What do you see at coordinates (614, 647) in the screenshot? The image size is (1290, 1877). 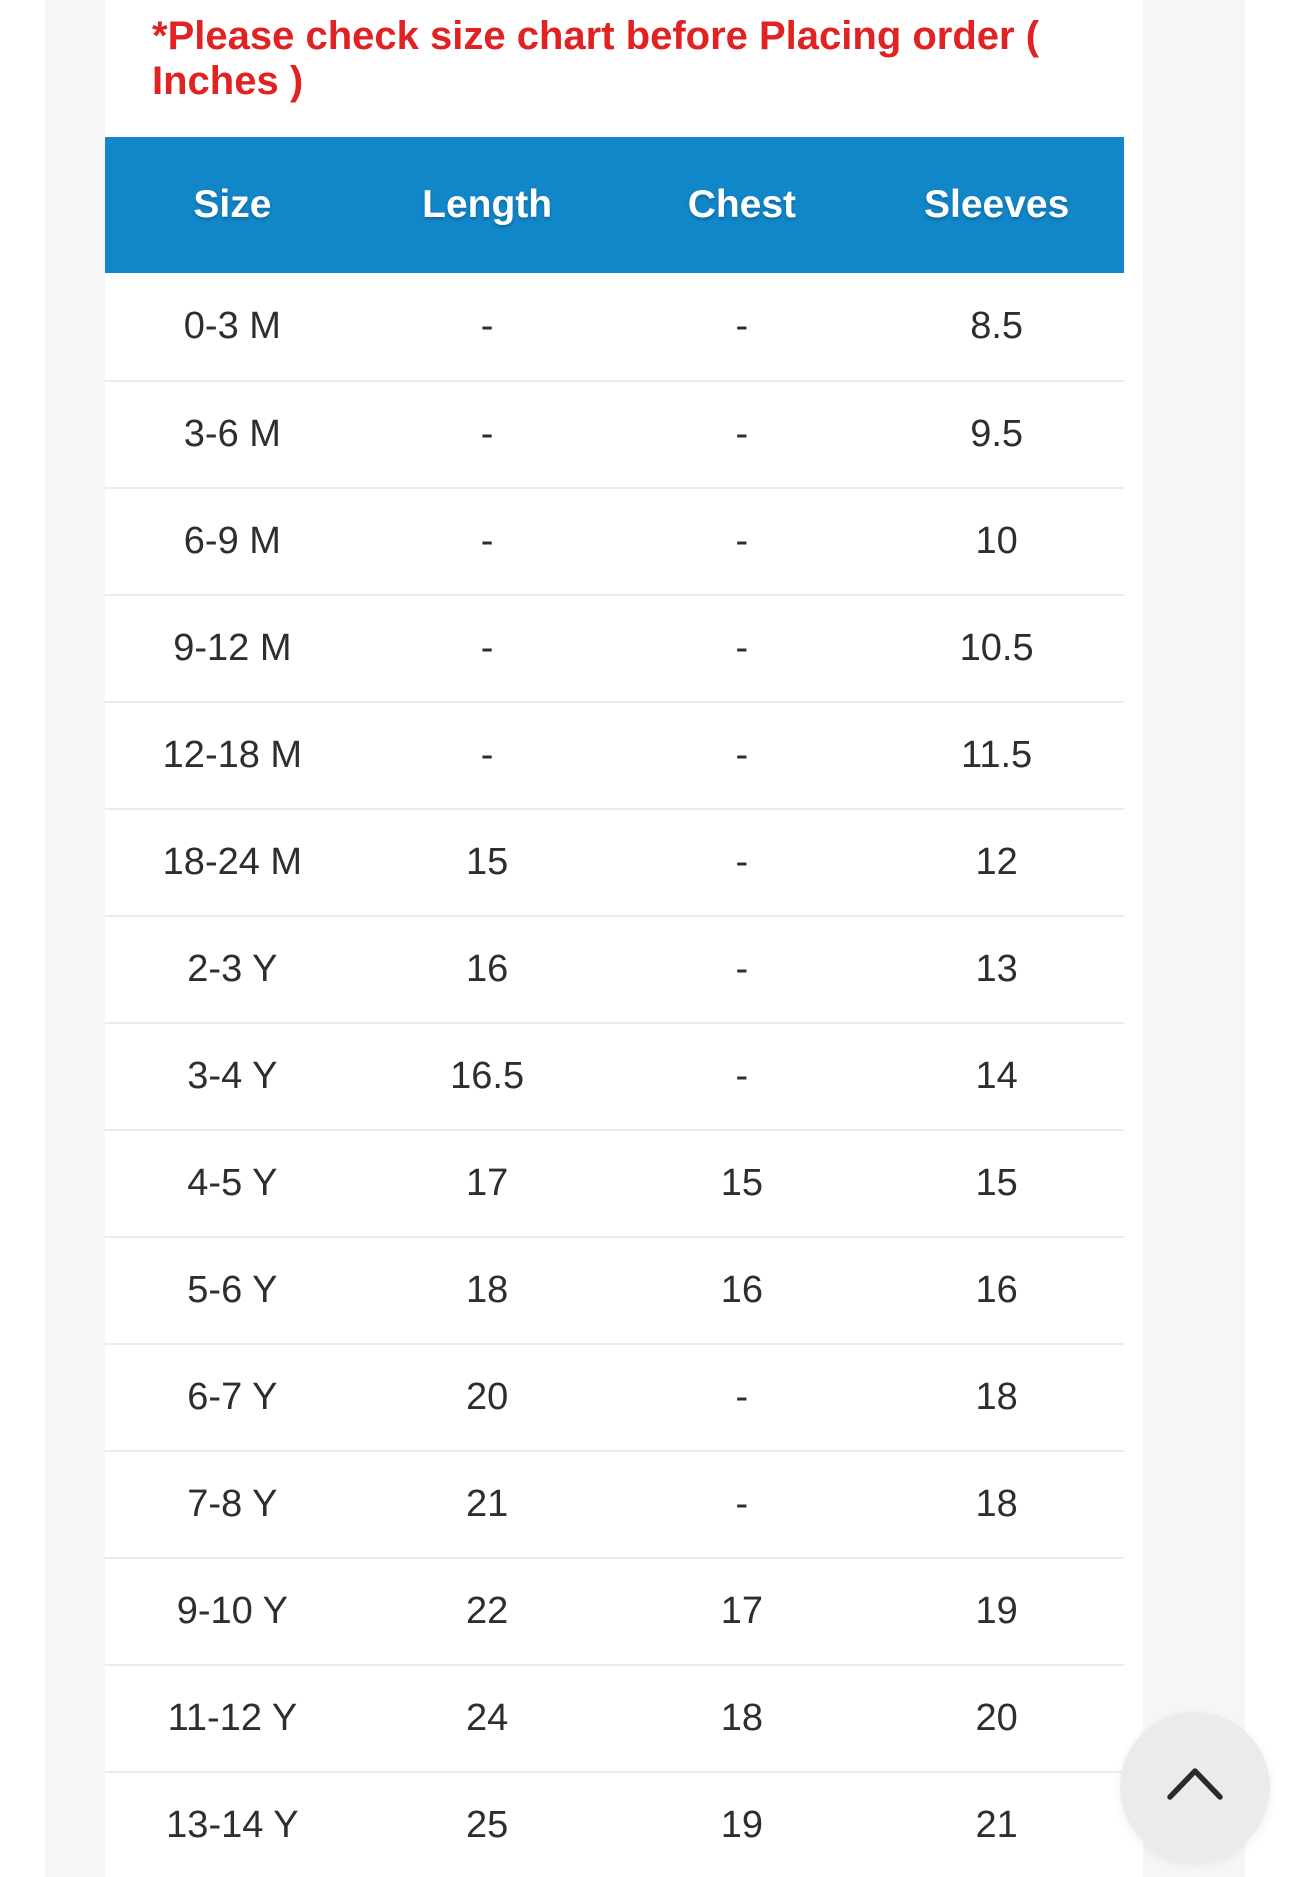 I see `table-row: 9-12 M - - 10.5` at bounding box center [614, 647].